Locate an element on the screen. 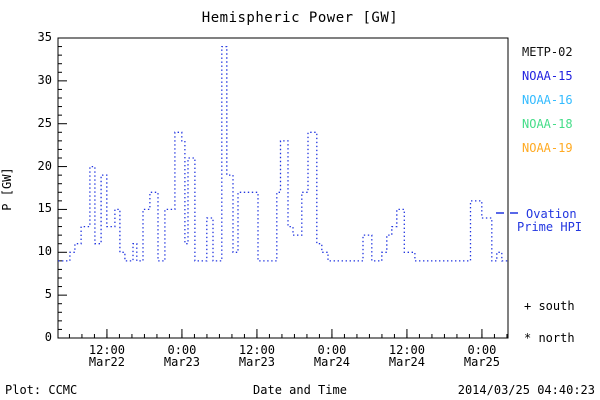 This screenshot has width=600, height=400. ovation-legend-line2: Prime HPI is located at coordinates (550, 227).